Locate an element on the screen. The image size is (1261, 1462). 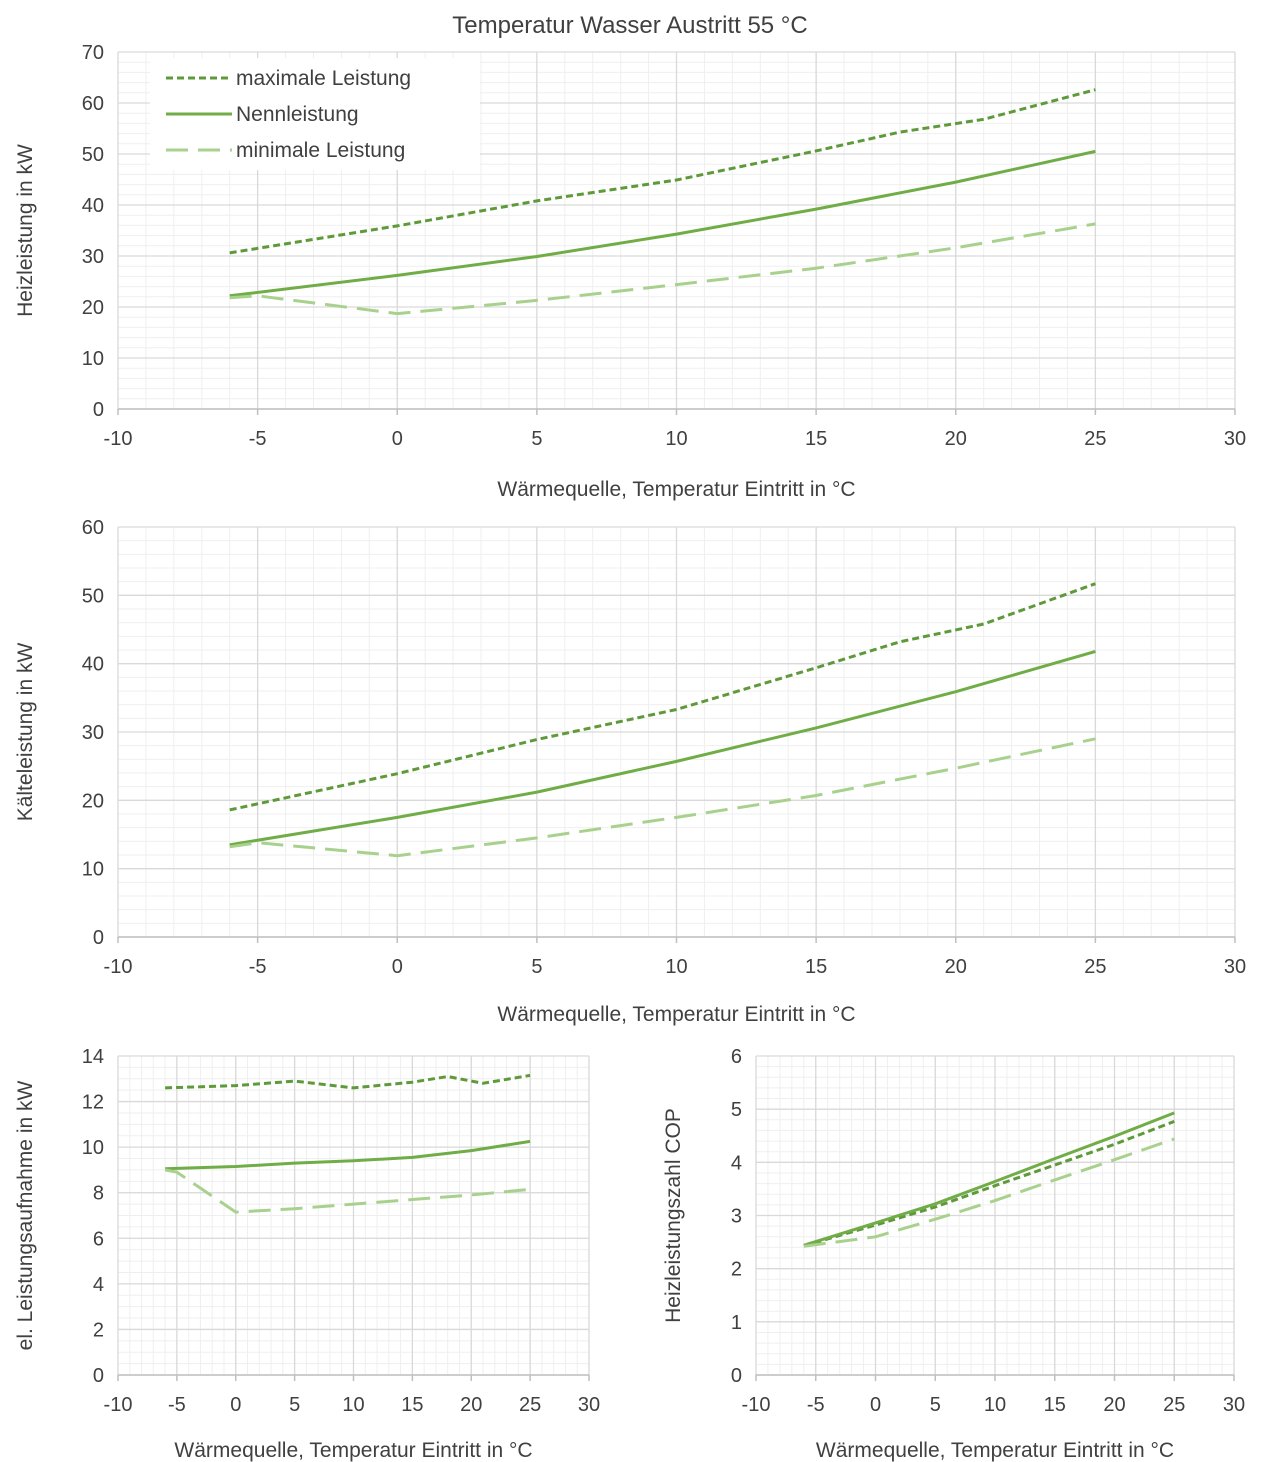
y-axis-label: Heizleistung in kW is located at coordinates (25, 230).